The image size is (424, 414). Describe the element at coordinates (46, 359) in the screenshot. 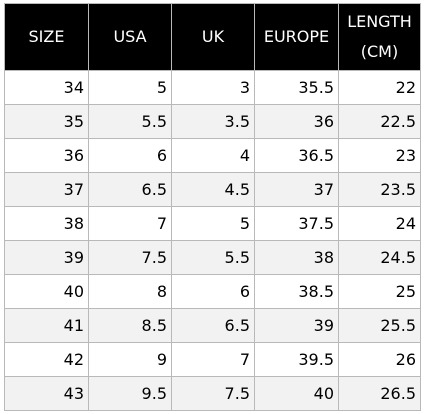

I see `cell-size: 42` at that location.